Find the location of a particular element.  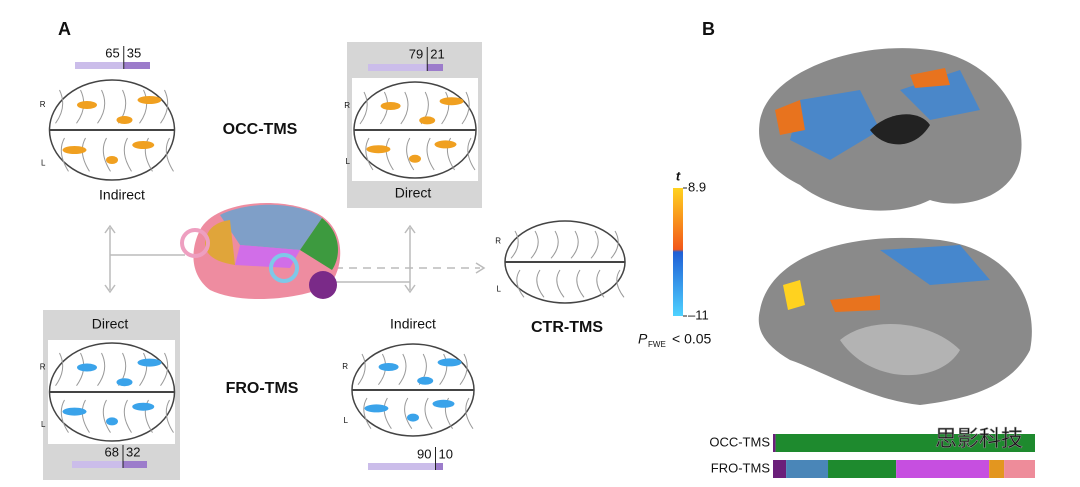

split-value: 10 is located at coordinates (446, 453).